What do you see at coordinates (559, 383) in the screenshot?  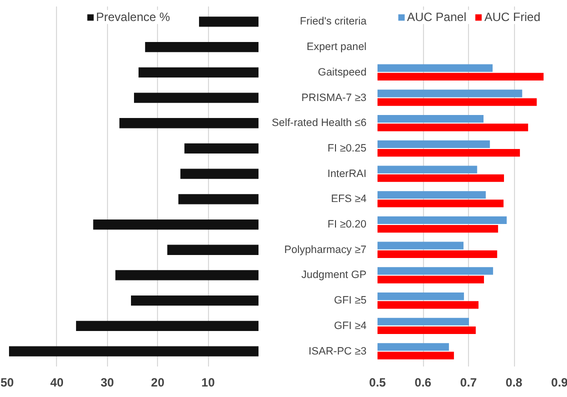 I see `x-tick-label: 0.9` at bounding box center [559, 383].